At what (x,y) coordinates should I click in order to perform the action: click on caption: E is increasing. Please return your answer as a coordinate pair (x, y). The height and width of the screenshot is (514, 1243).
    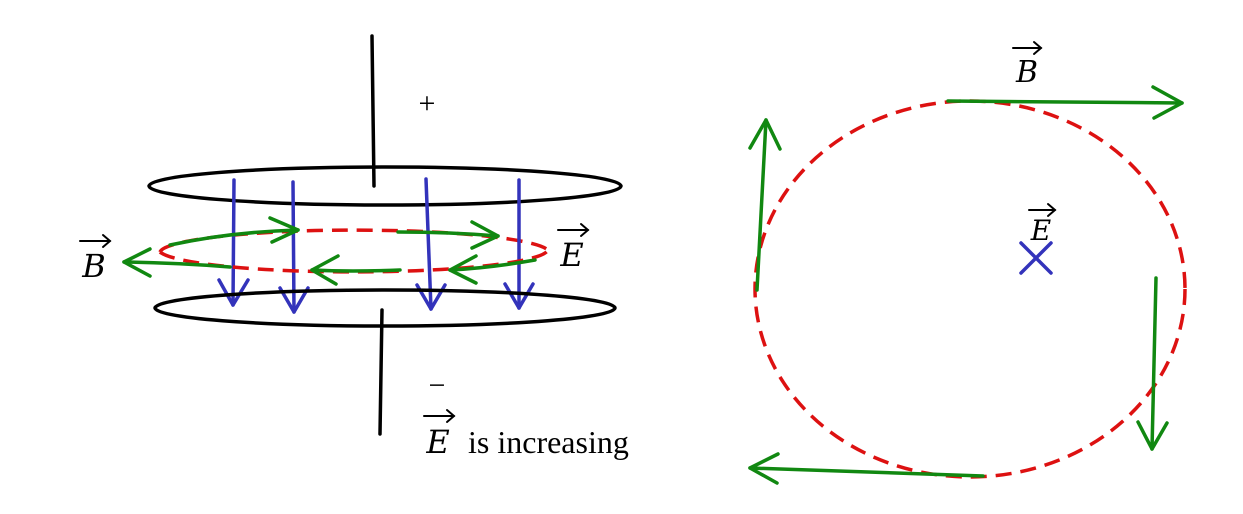
    Looking at the image, I should click on (526, 435).